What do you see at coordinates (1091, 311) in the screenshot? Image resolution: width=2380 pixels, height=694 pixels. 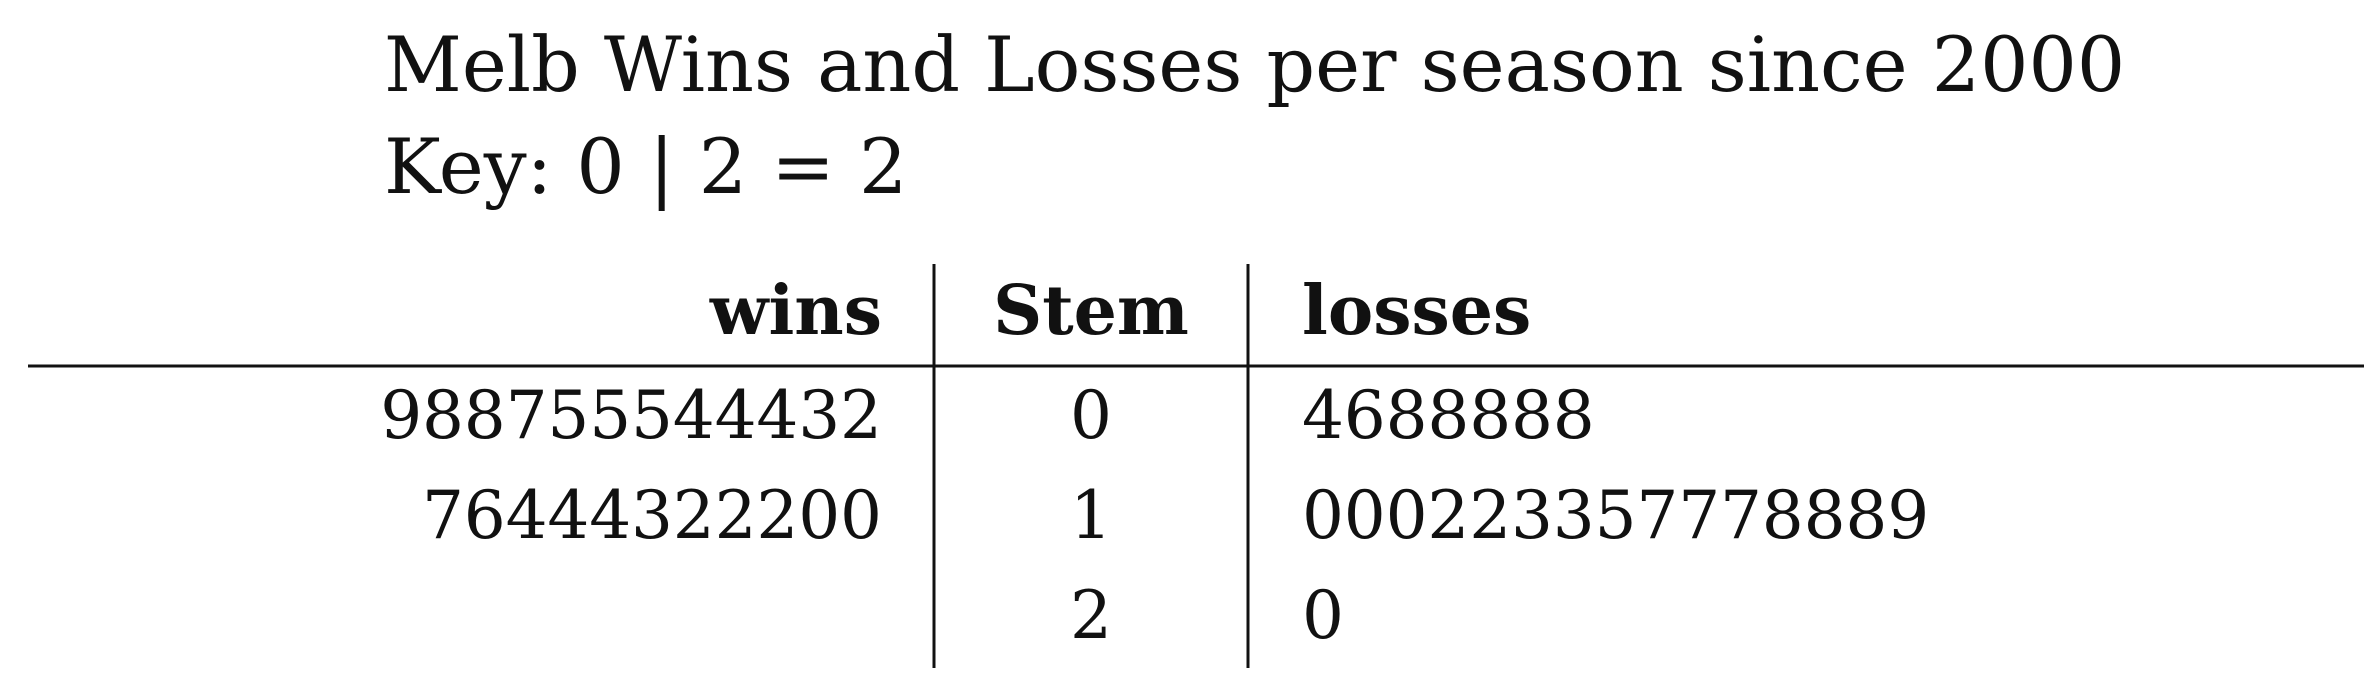 I see `header-stem: Stem` at bounding box center [1091, 311].